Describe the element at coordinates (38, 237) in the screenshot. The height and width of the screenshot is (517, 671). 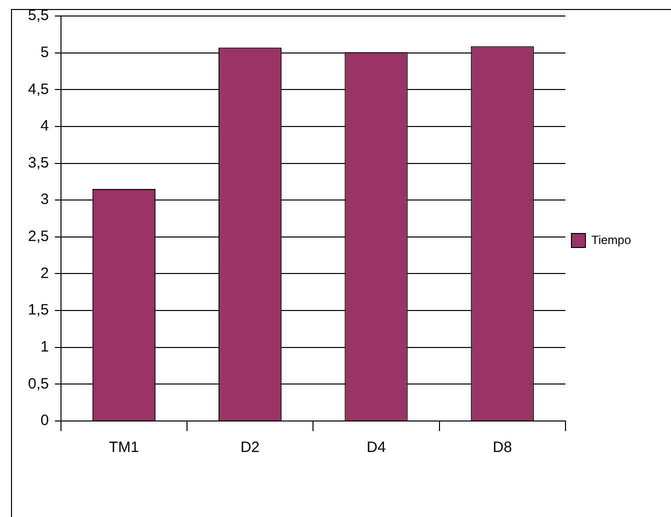
I see `y-tick-label: 2,5` at that location.